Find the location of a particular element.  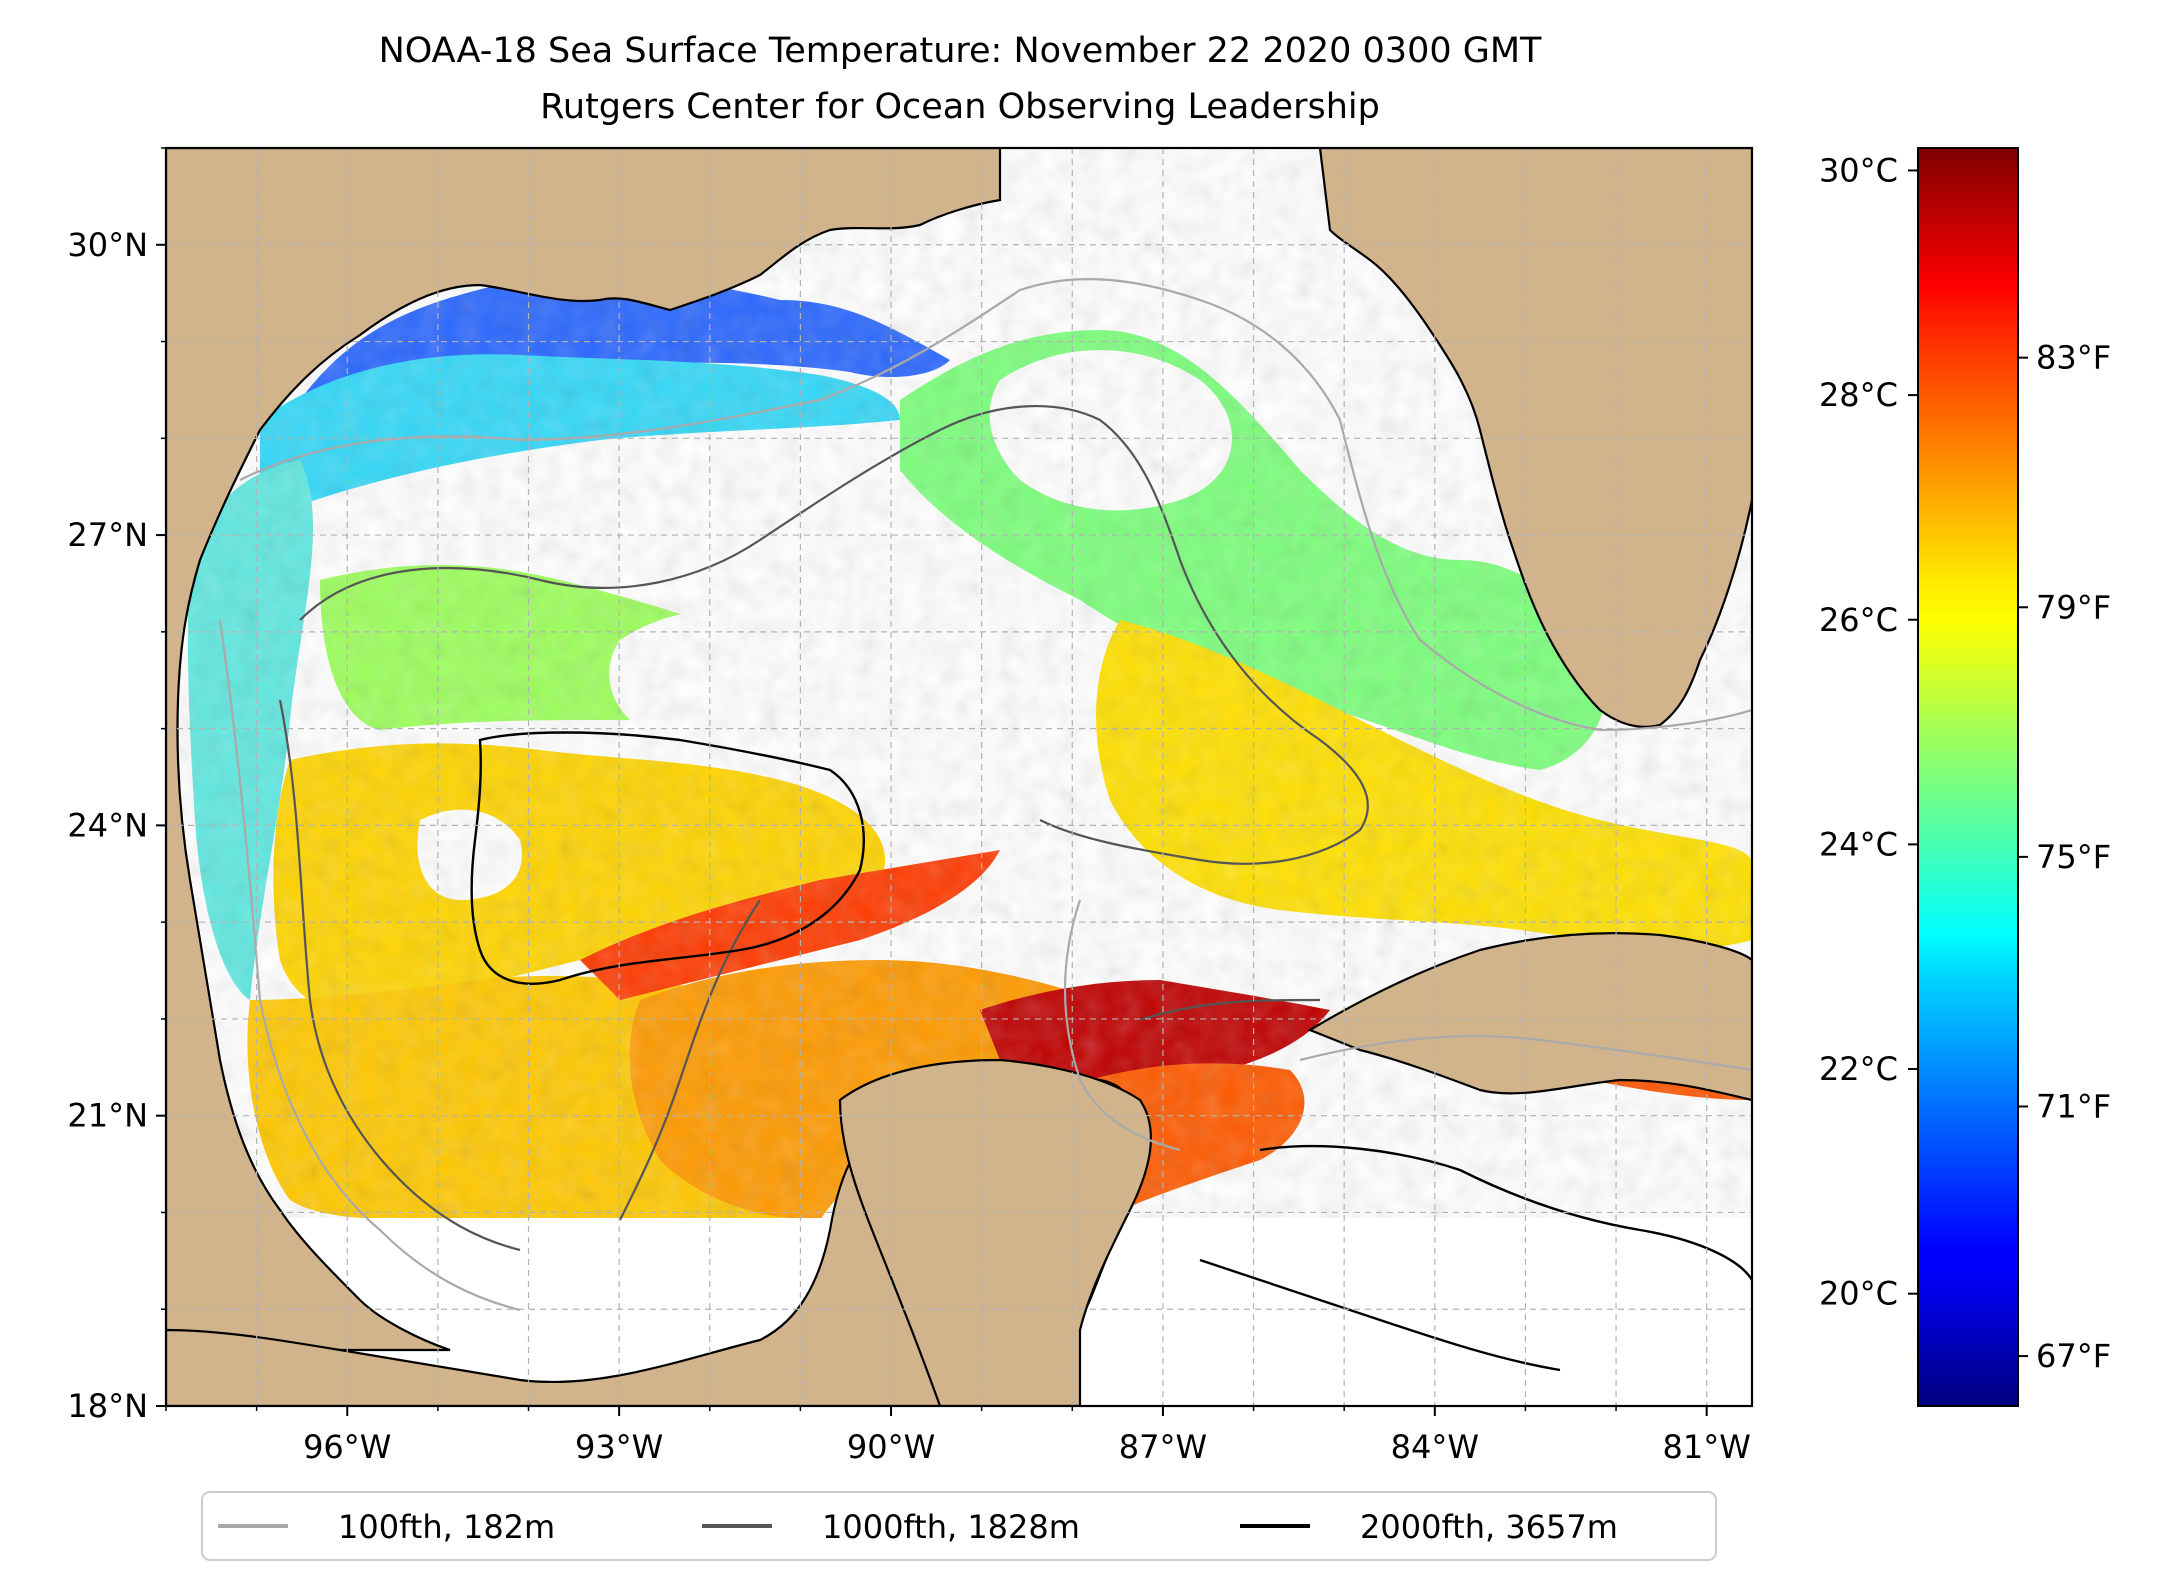

colorbar-celsius-label: 26°C is located at coordinates (1858, 620).